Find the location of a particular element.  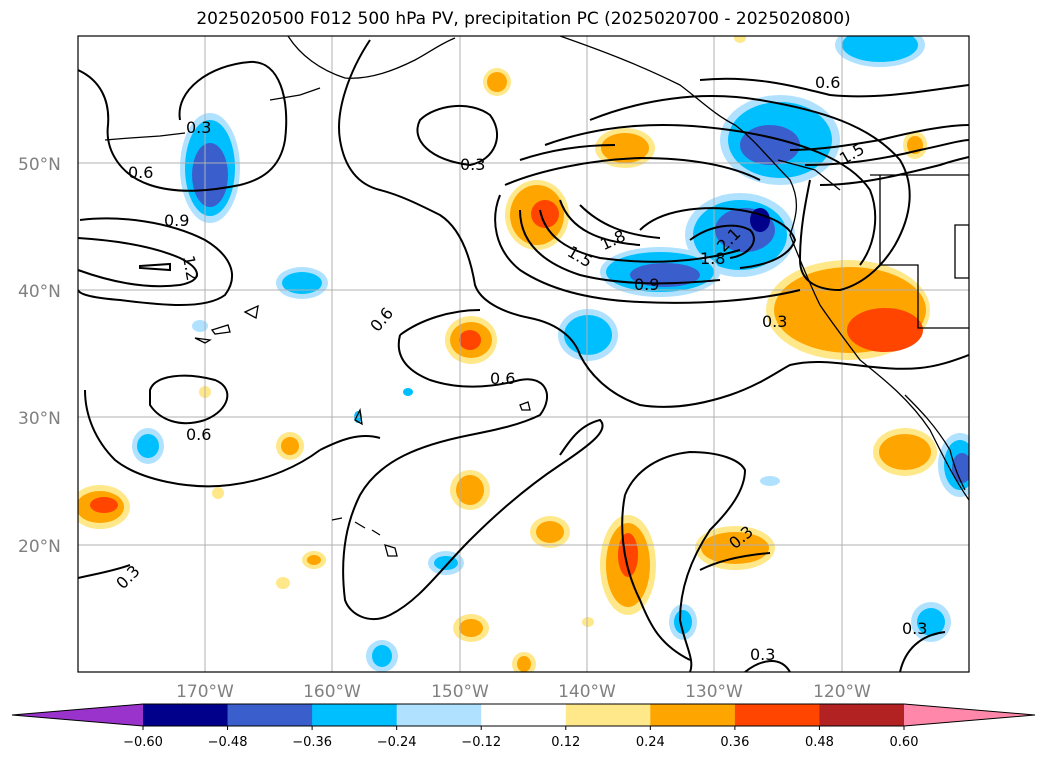

lon-label: 150°W is located at coordinates (460, 692).